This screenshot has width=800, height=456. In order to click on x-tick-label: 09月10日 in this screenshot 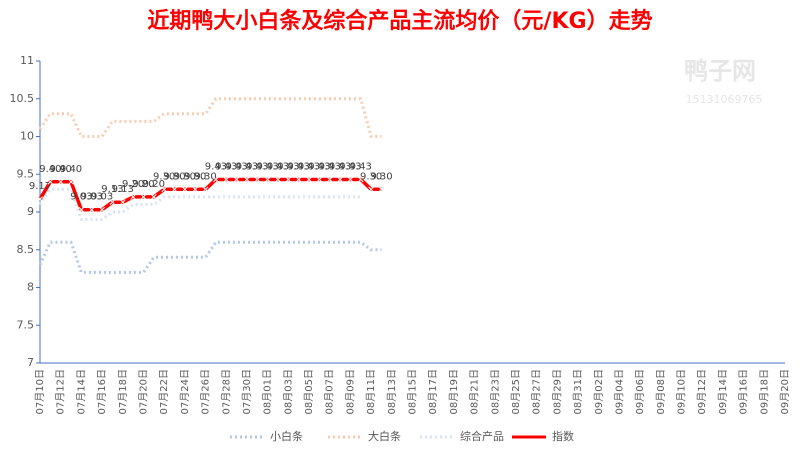, I will do `click(682, 391)`.